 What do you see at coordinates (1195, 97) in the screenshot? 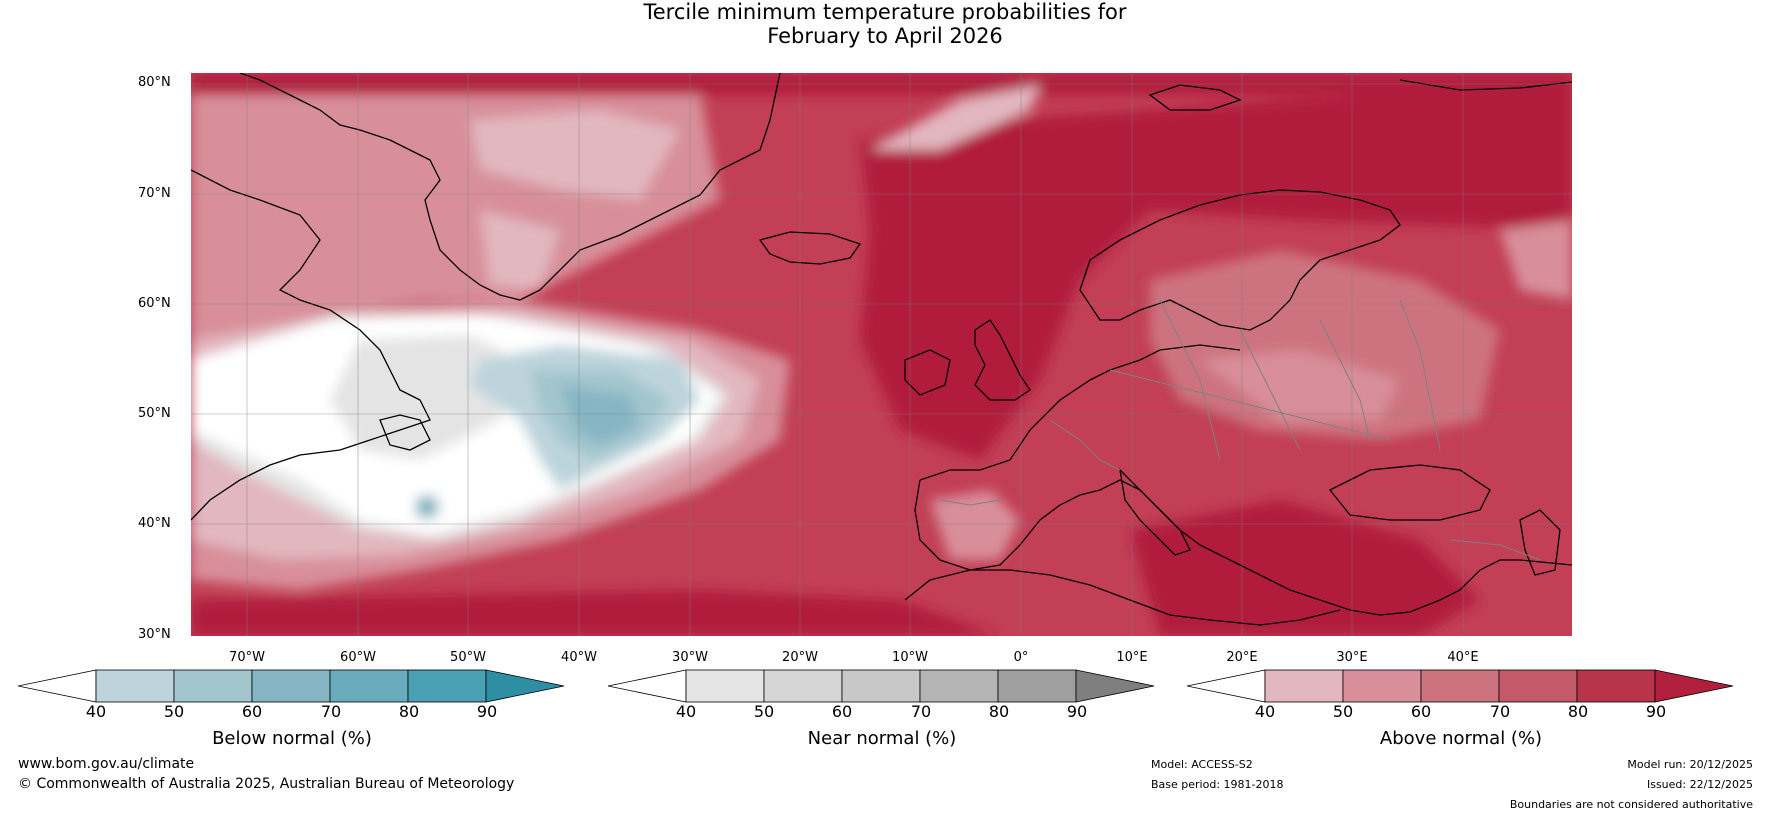
I see `coast-svalbard` at bounding box center [1195, 97].